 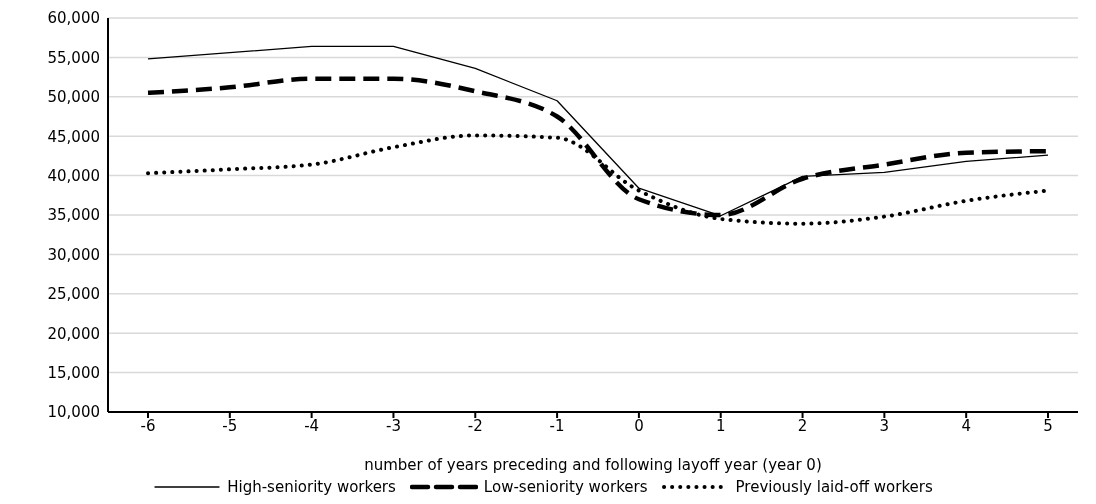 What do you see at coordinates (1048, 425) in the screenshot?
I see `x-tick-label: 5` at bounding box center [1048, 425].